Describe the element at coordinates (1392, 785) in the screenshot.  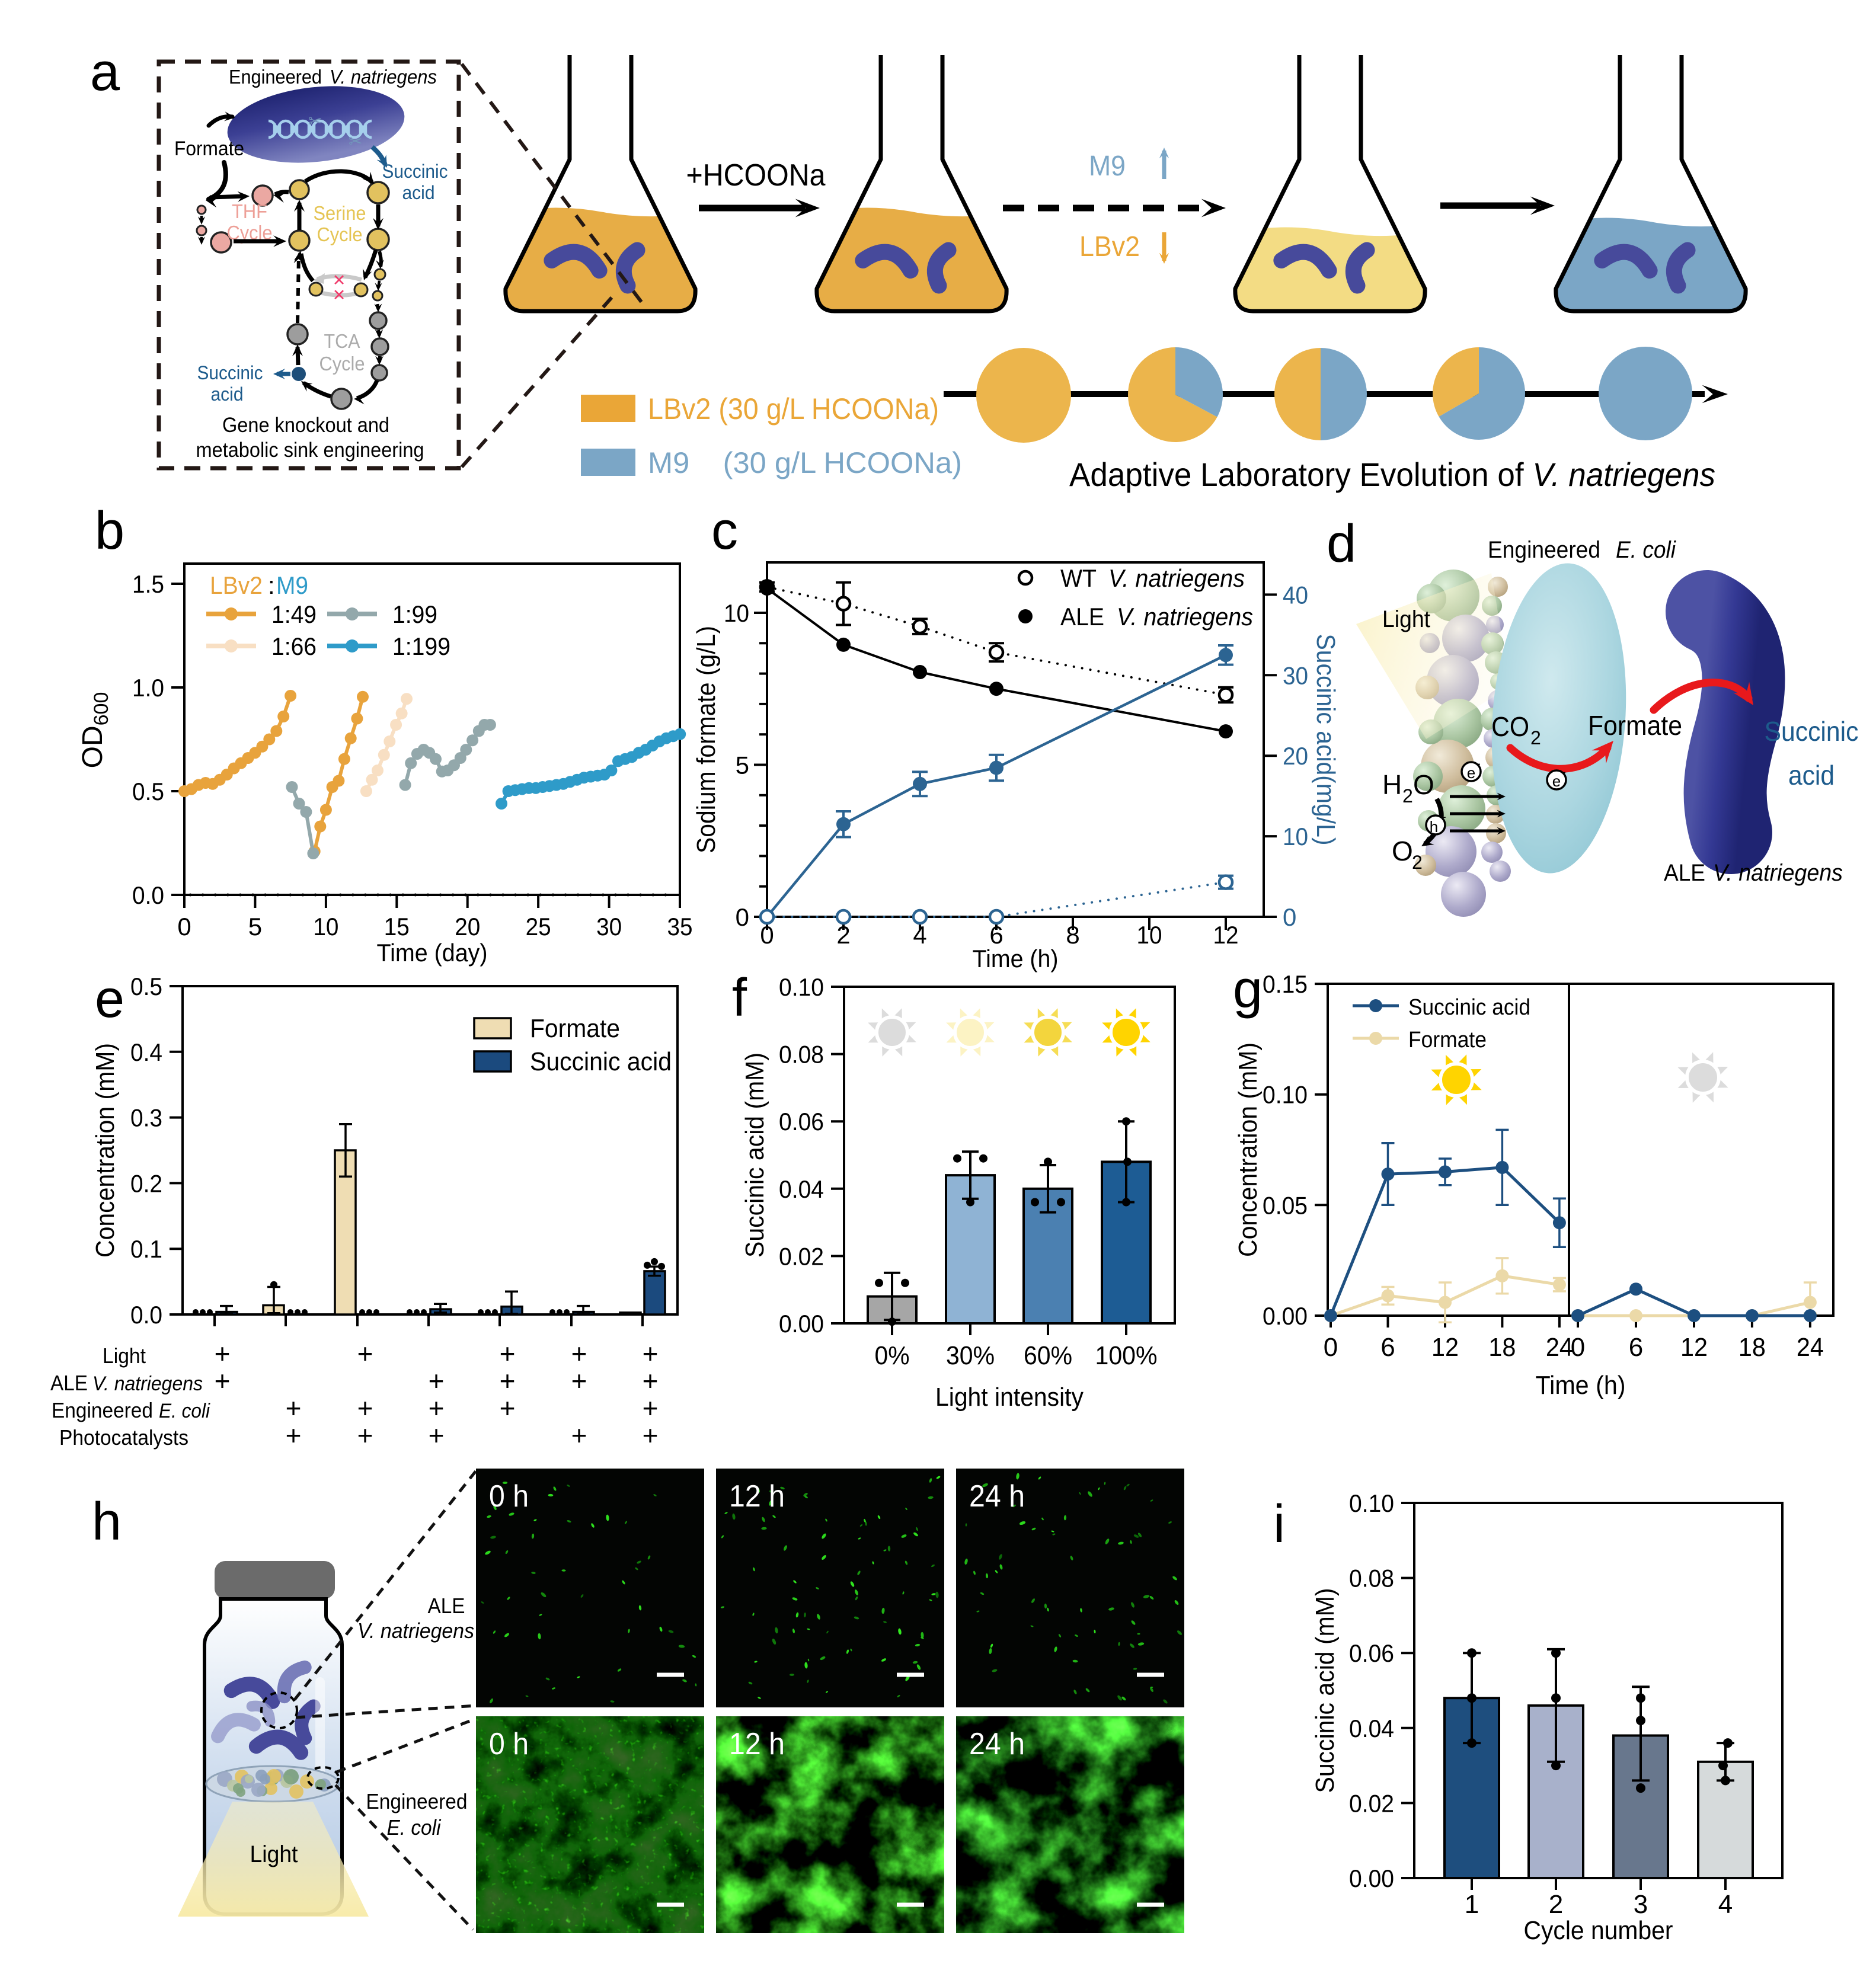
I see `svg-text: H` at that location.